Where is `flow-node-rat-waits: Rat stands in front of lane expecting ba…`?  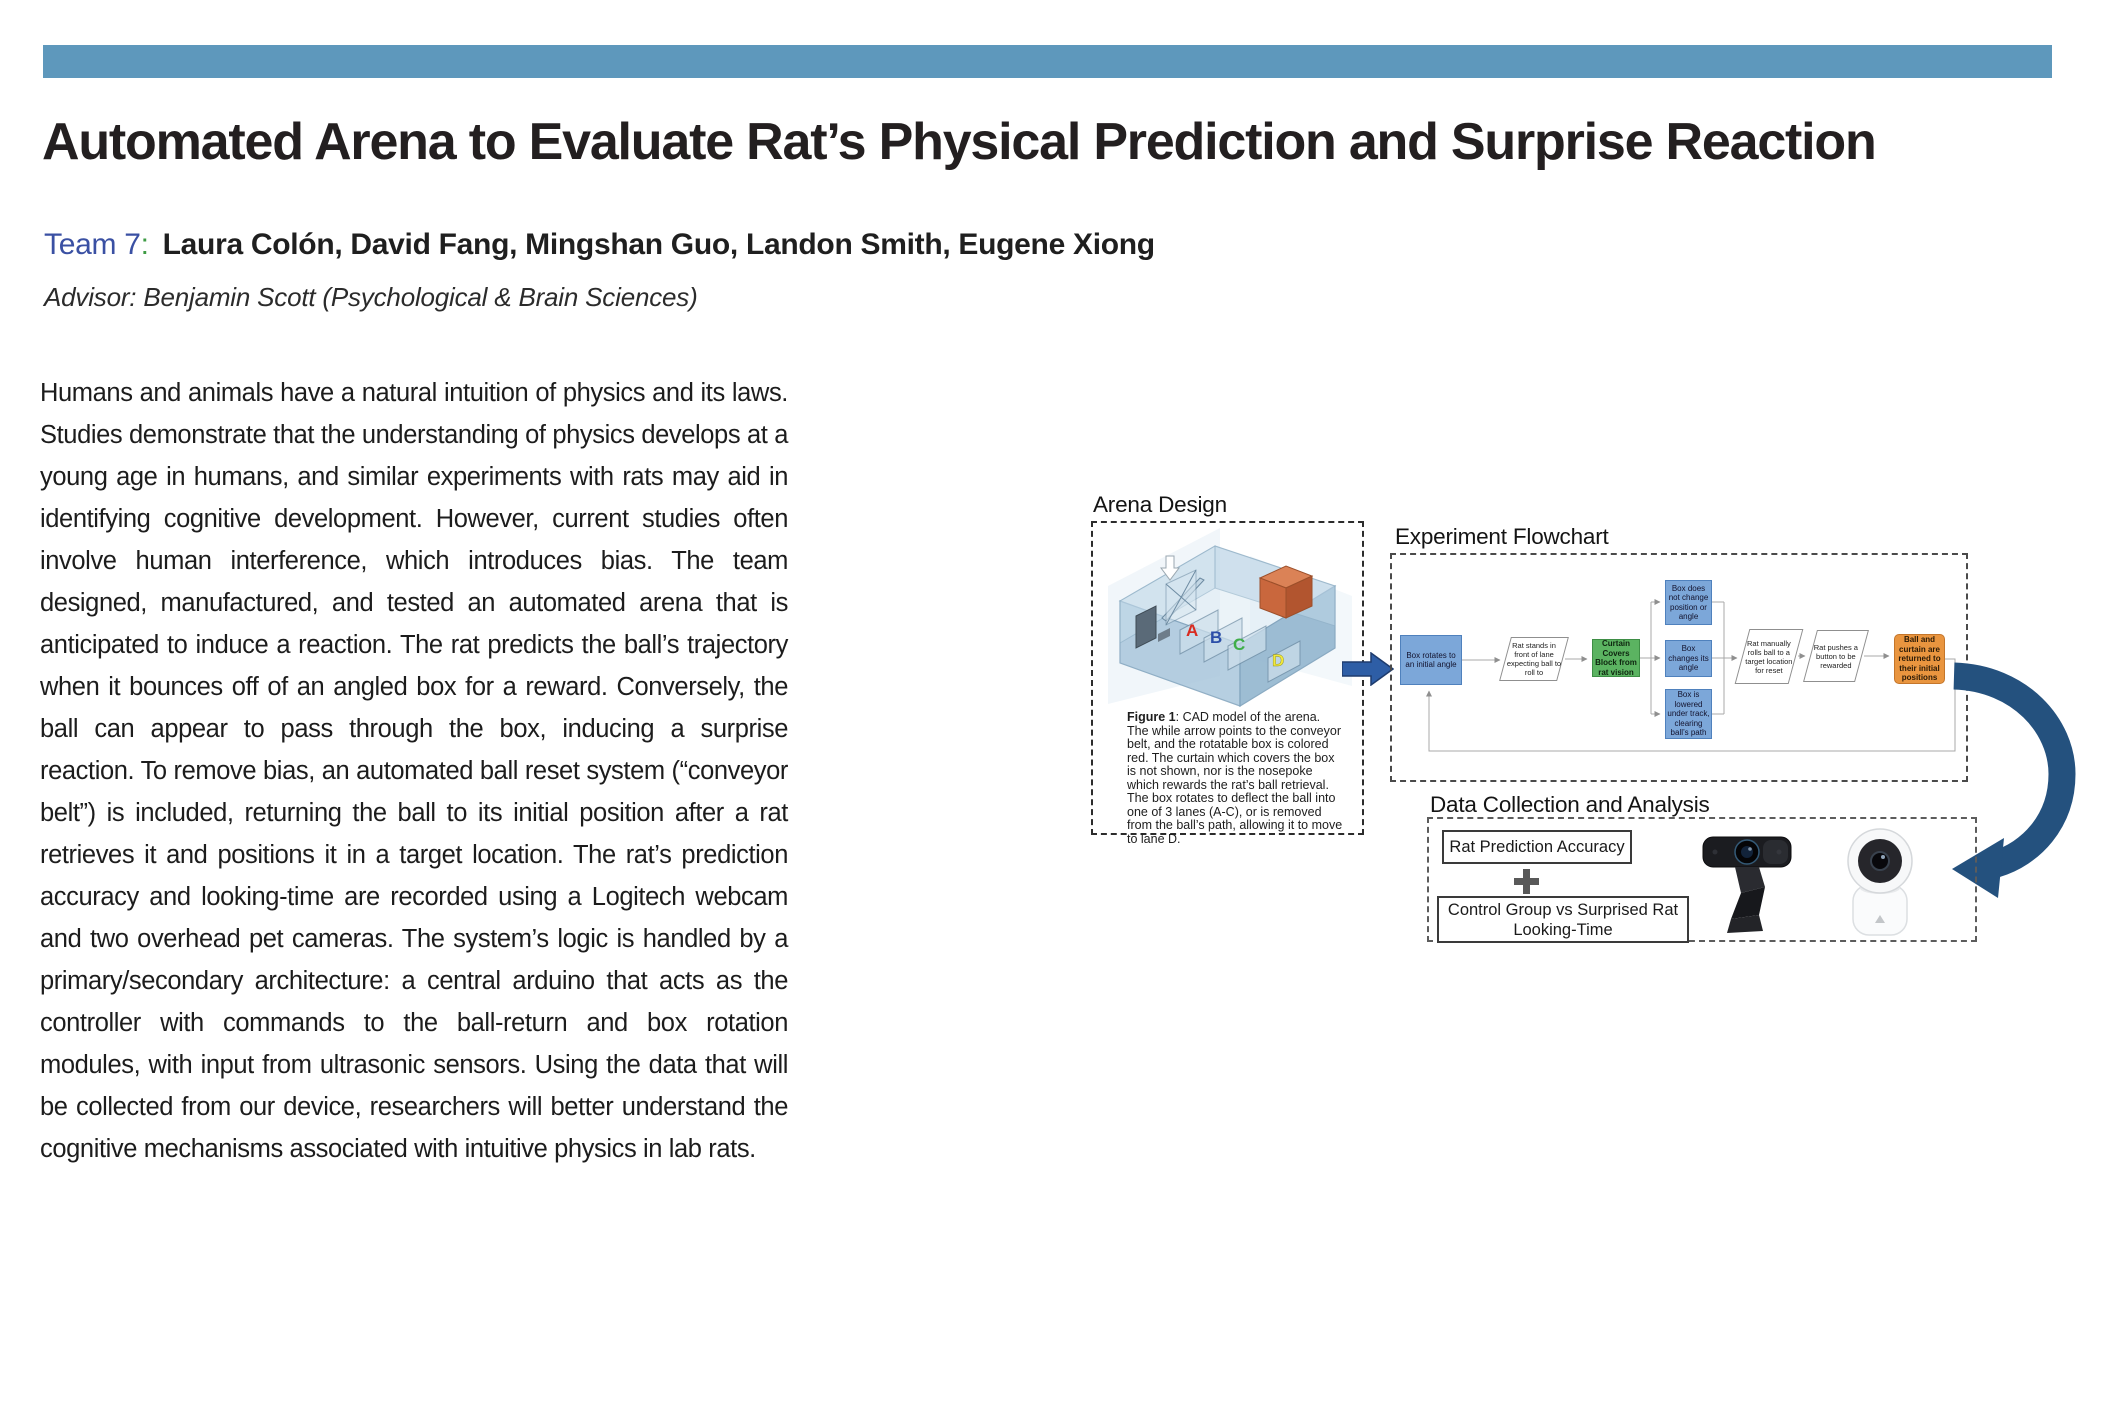
flow-node-rat-waits: Rat stands in front of lane expecting ba… is located at coordinates (1534, 659).